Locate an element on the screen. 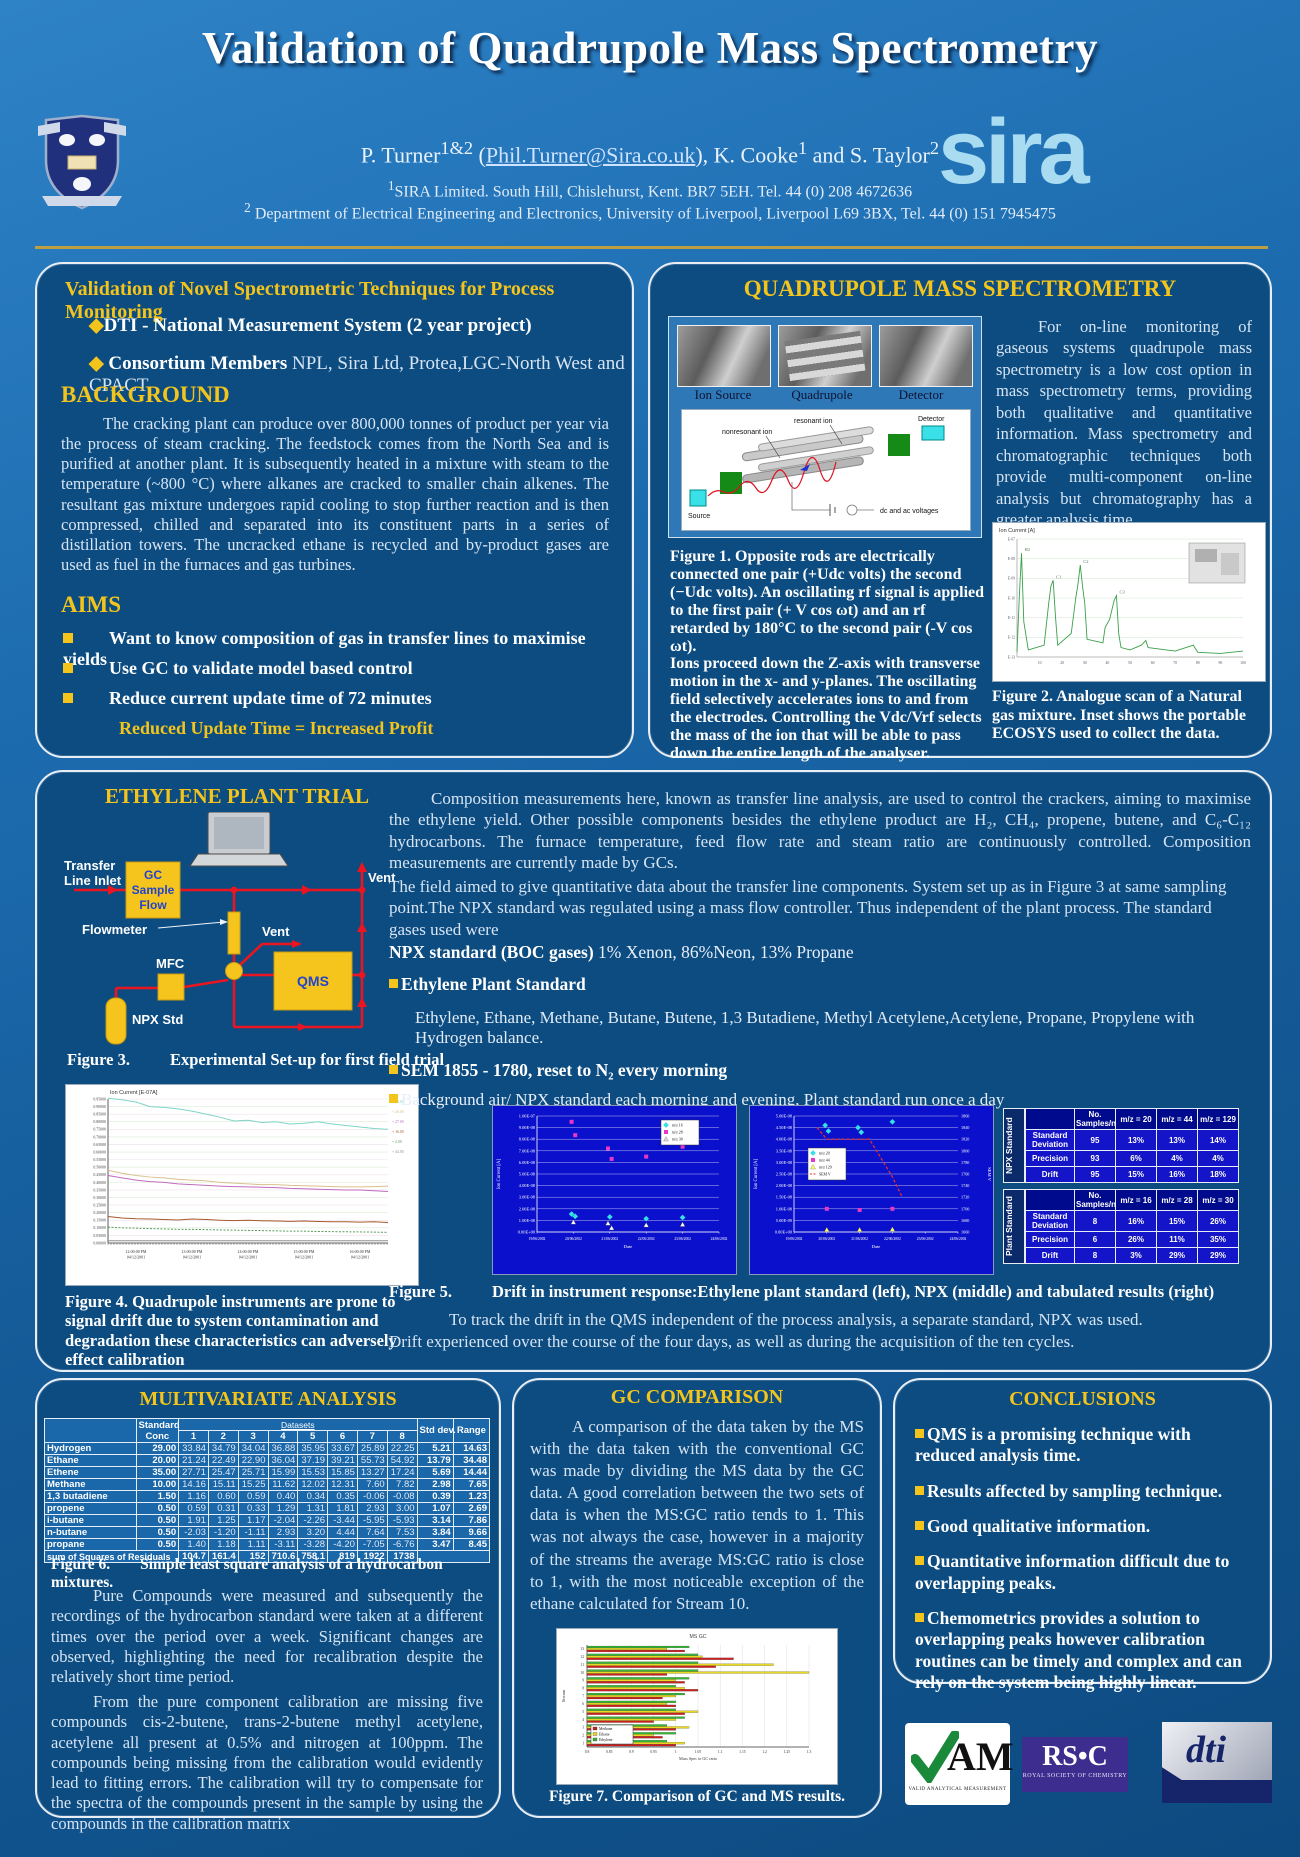  email-link: Phil.Turner@Sira.co.uk is located at coordinates (590, 155).